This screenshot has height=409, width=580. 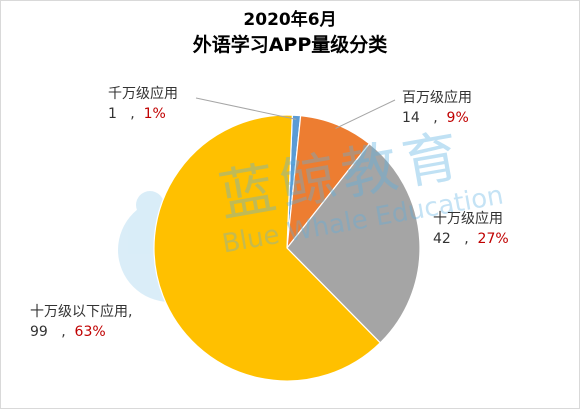 What do you see at coordinates (493, 239) in the screenshot?
I see `slice-percent: 27%` at bounding box center [493, 239].